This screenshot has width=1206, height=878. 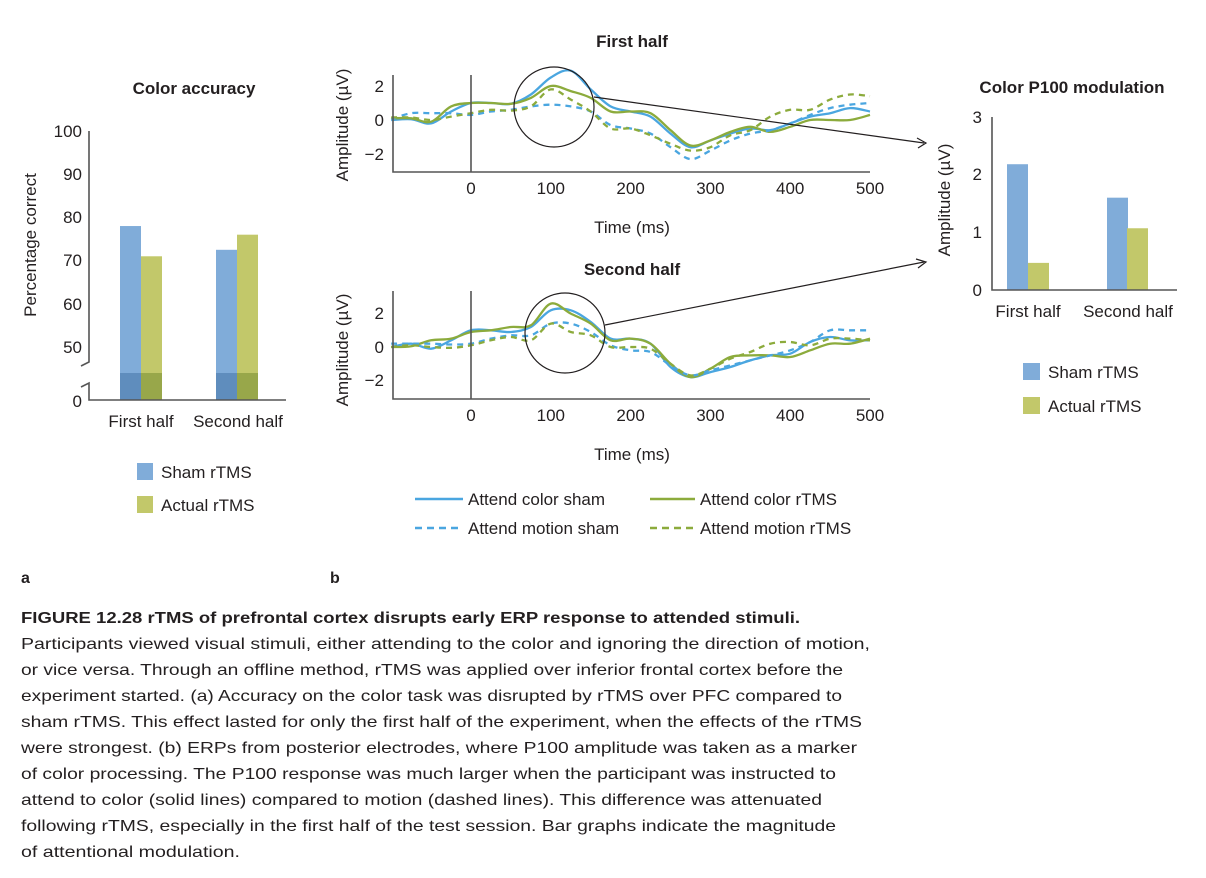 I want to click on y-tick: 70, so click(x=72, y=260).